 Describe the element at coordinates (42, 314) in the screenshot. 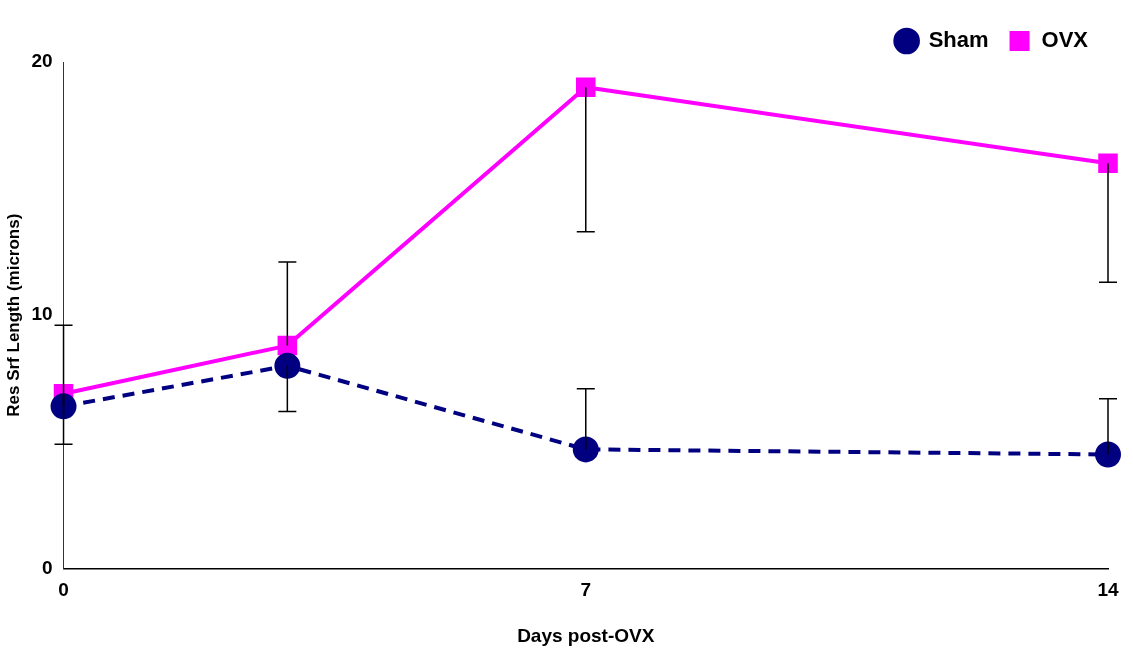

I see `y-tick-label: 10` at that location.